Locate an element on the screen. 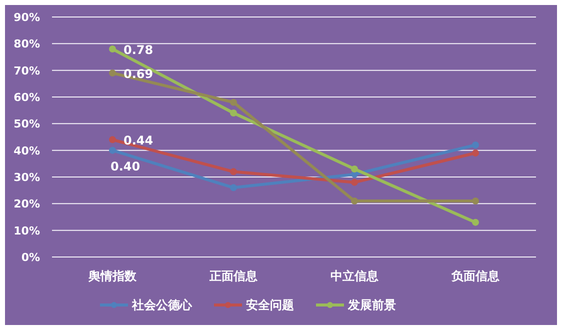 The height and width of the screenshot is (333, 563). y-tick-label: 30% is located at coordinates (27, 177).